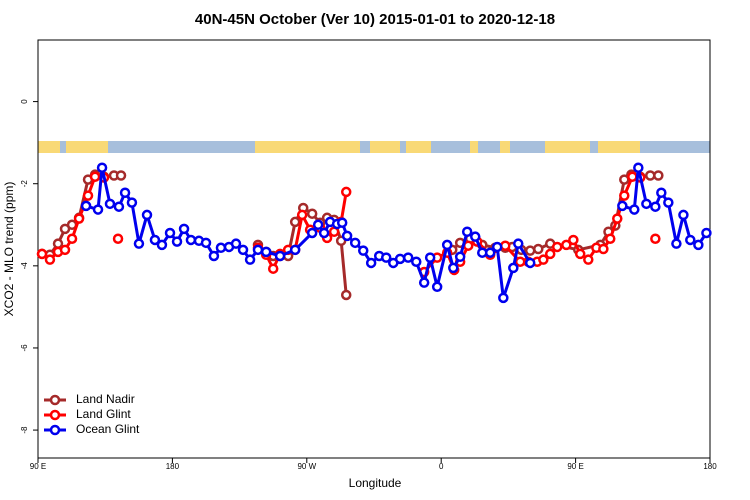 This screenshot has height=500, width=750. What do you see at coordinates (9, 249) in the screenshot?
I see `y-axis-label: XCO2 - MLO trend (ppm)` at bounding box center [9, 249].